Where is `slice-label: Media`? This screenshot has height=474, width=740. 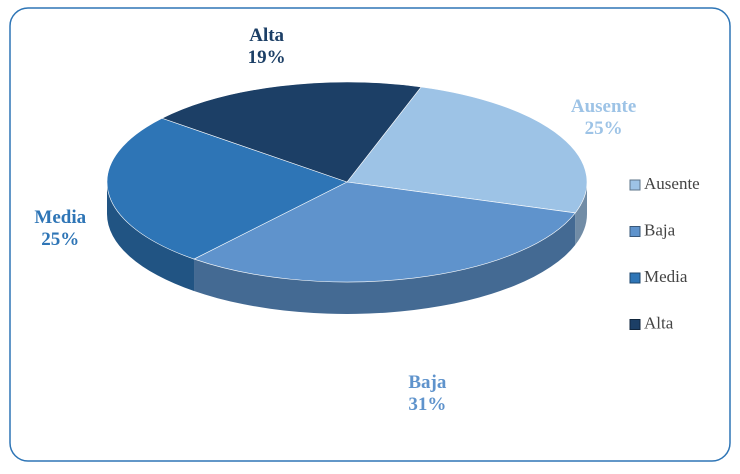
slice-label: Media is located at coordinates (60, 217).